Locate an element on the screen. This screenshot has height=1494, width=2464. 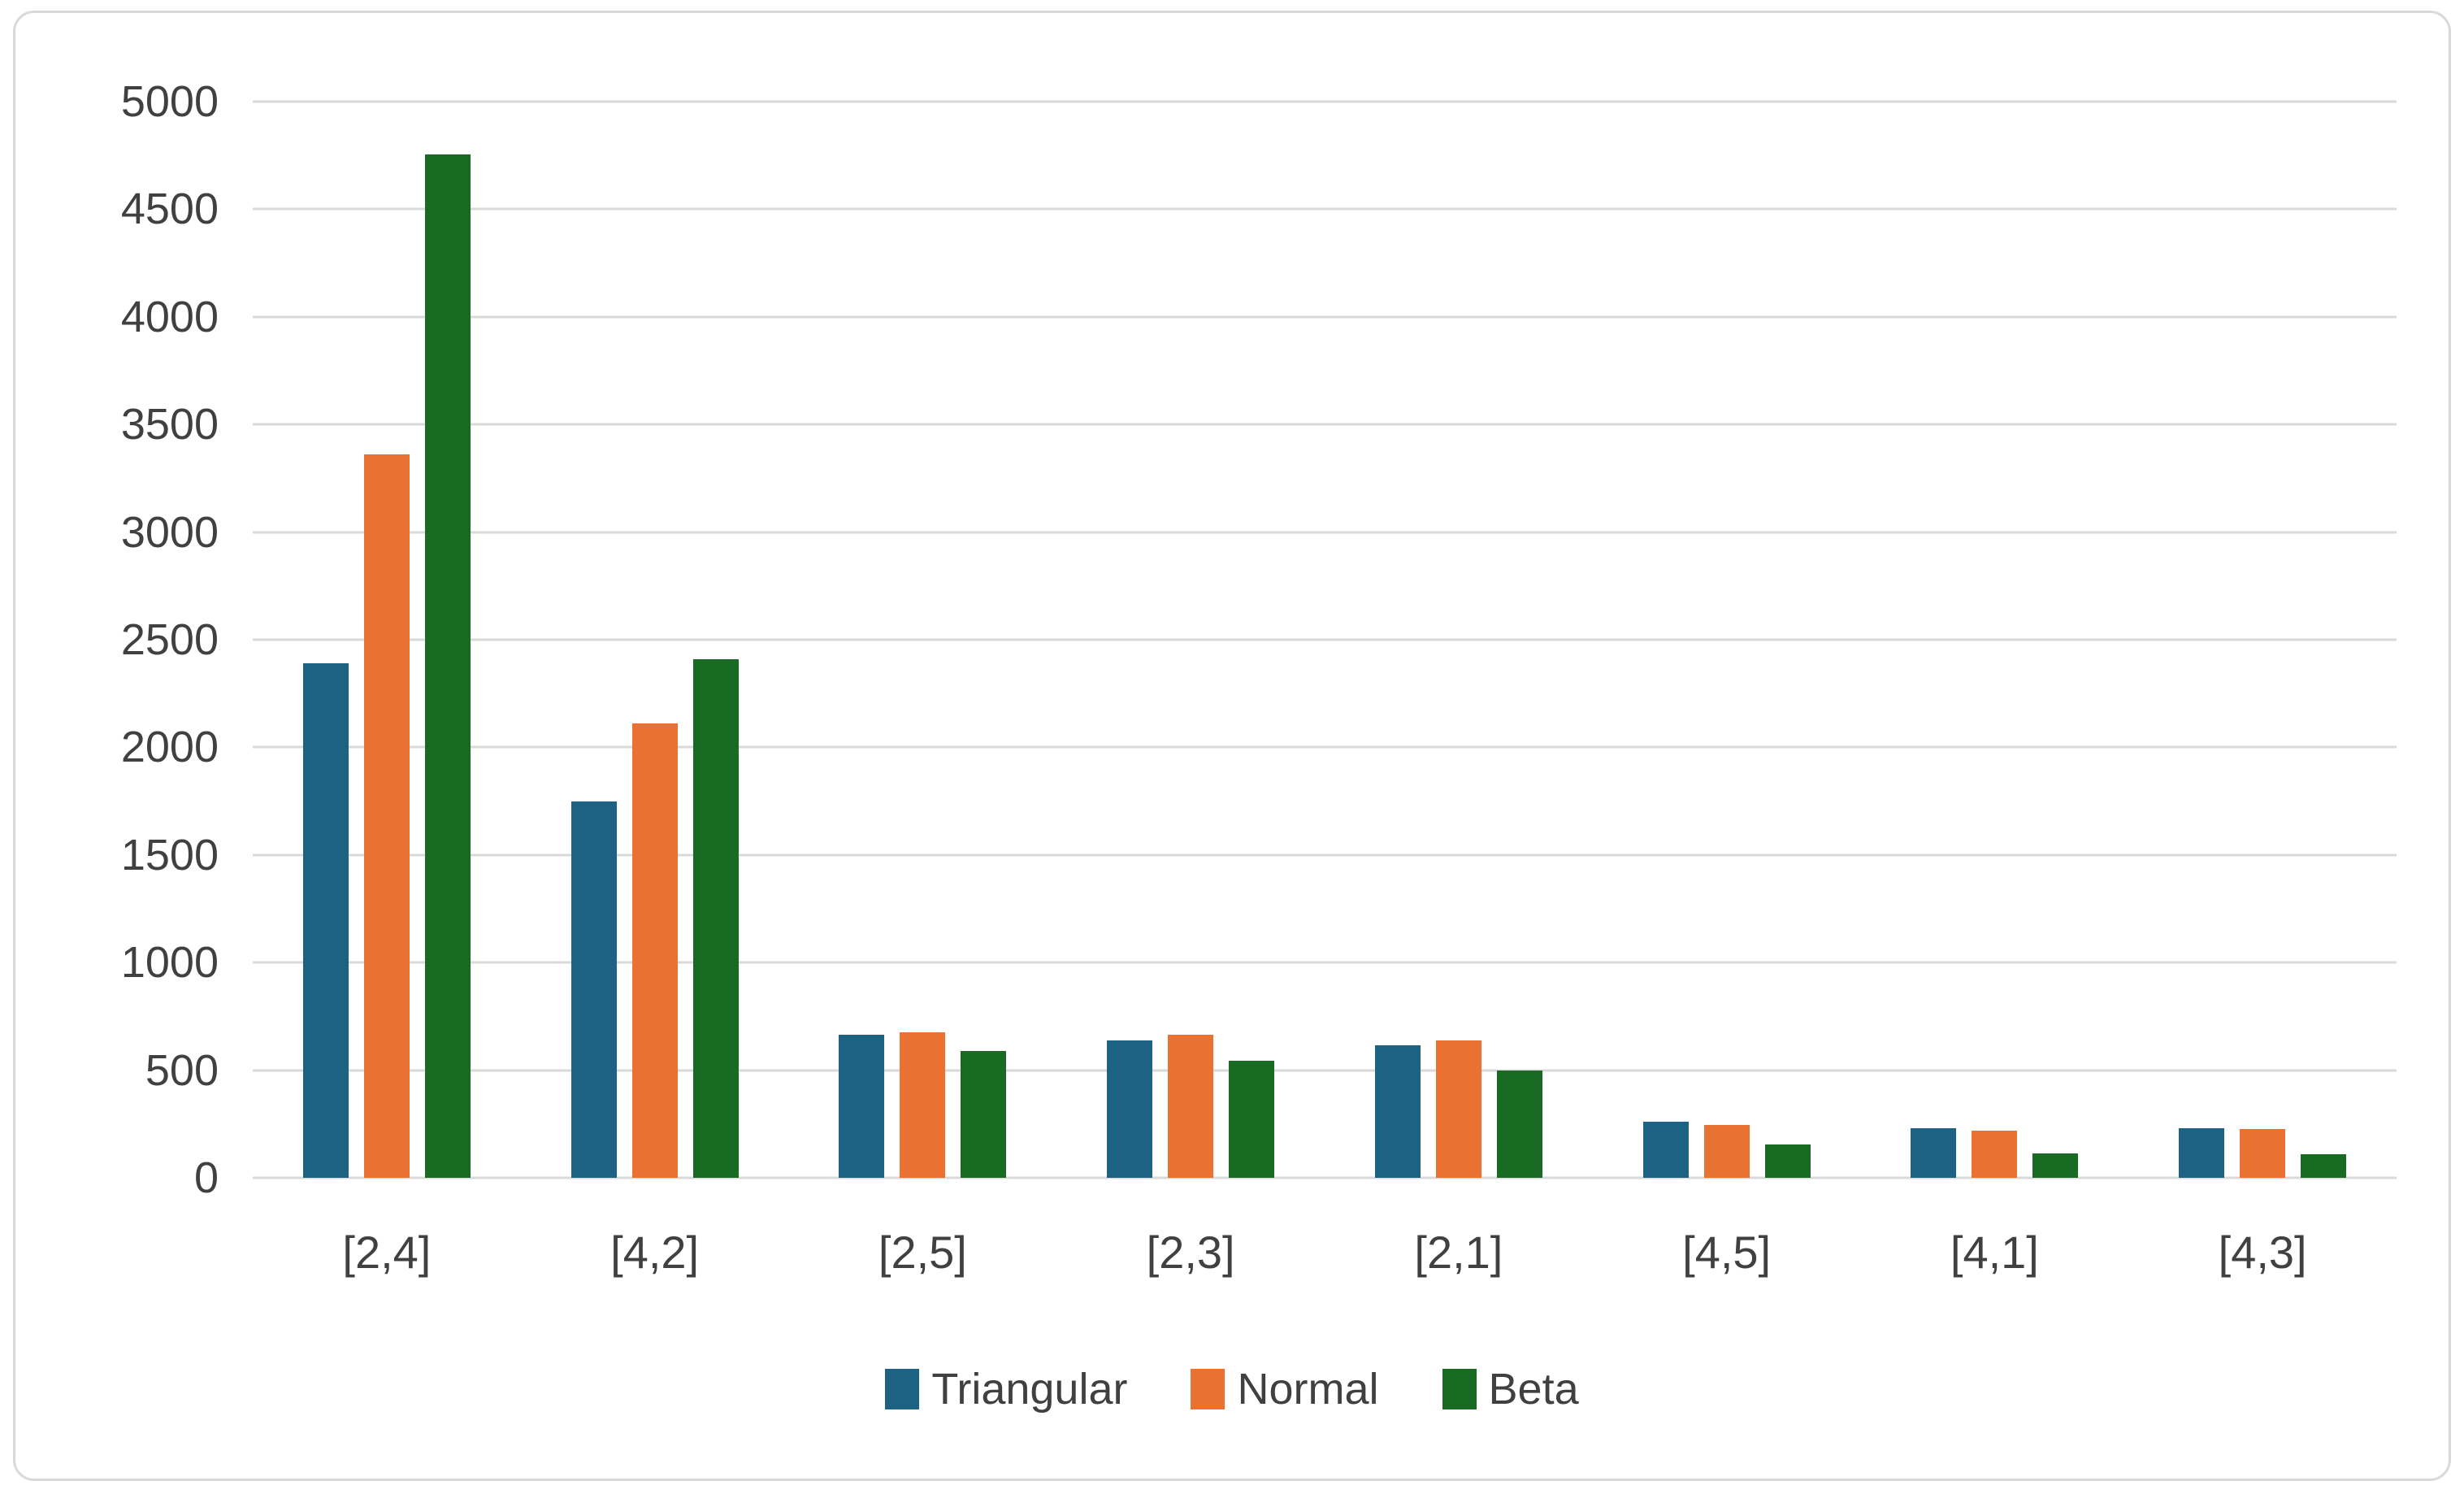
legend: Triangular Normal Beta is located at coordinates (1232, 1389).